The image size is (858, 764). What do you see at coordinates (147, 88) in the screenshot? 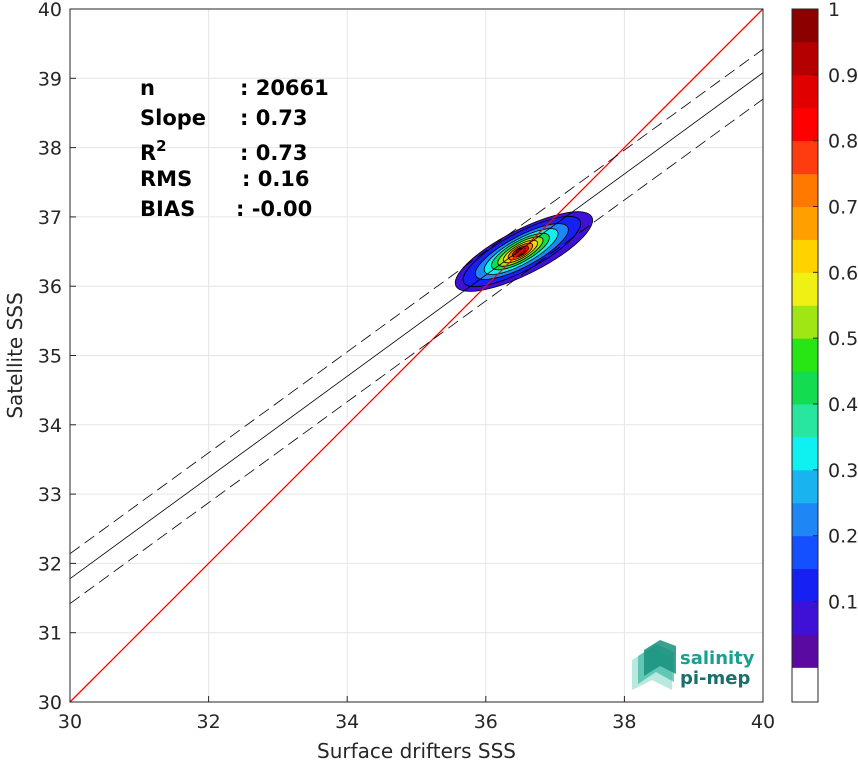
I see `stat-label: n` at bounding box center [147, 88].